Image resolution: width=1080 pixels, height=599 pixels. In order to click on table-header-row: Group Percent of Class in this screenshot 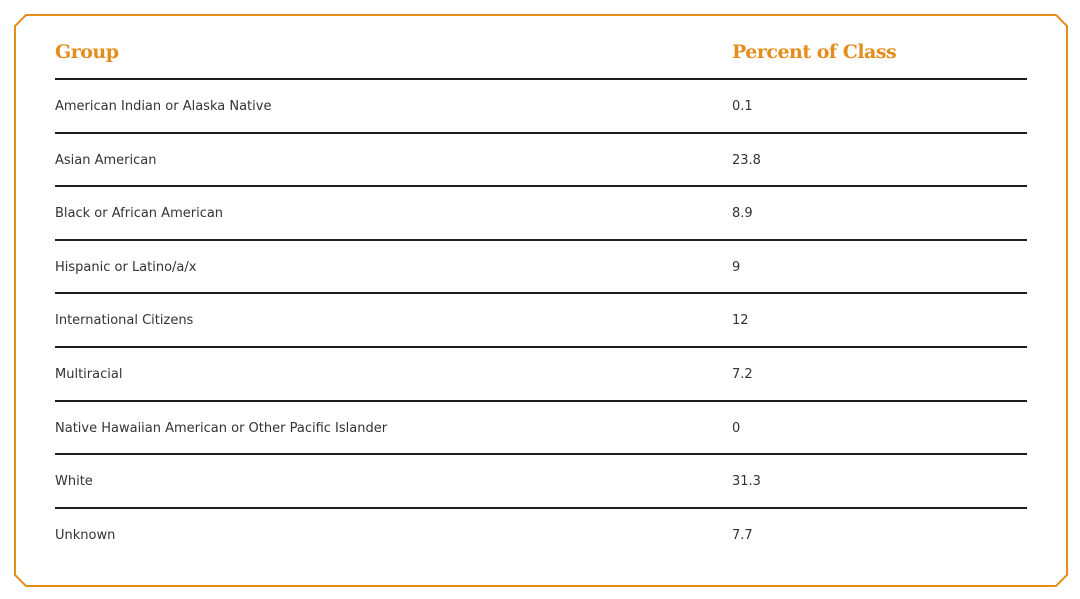, I will do `click(541, 59)`.